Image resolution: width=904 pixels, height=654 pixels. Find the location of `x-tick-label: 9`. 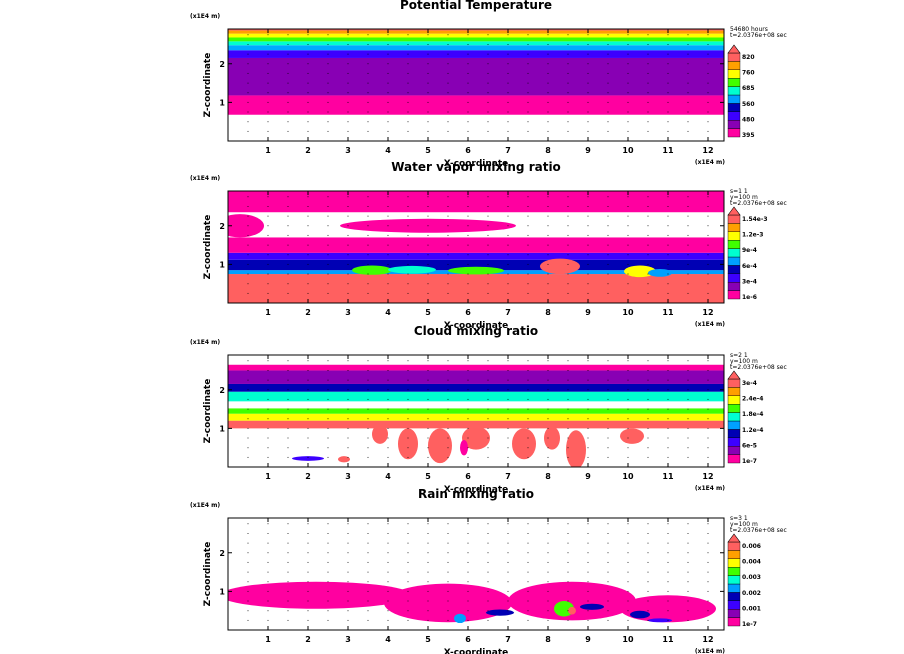

x-tick-label: 9 is located at coordinates (588, 639).